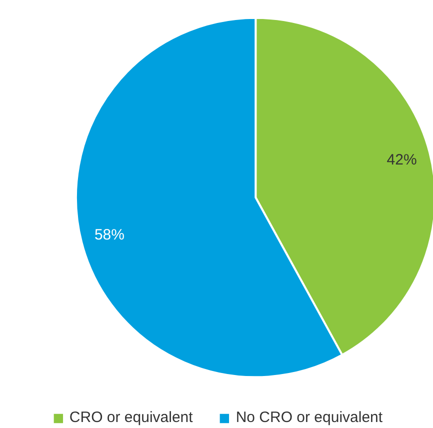 Image resolution: width=433 pixels, height=428 pixels. I want to click on legend-label: No CRO or equivalent, so click(309, 417).